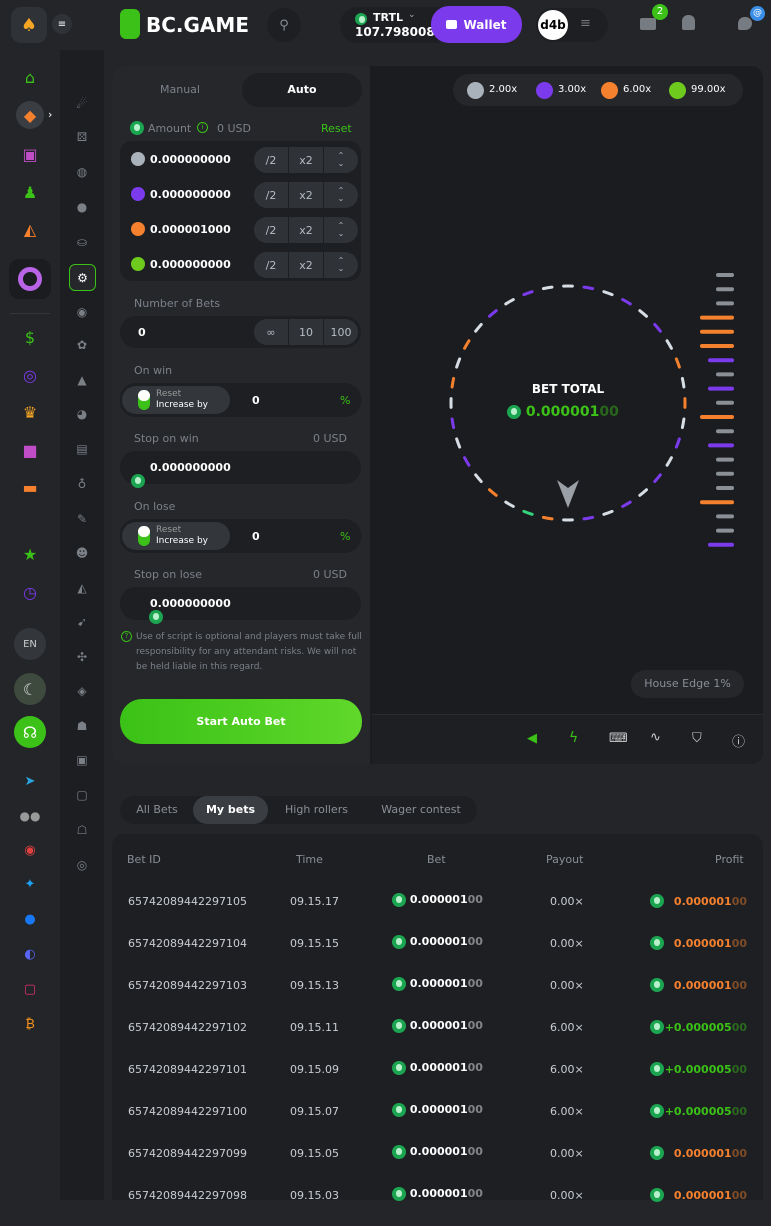 The height and width of the screenshot is (1226, 771). What do you see at coordinates (187, 1027) in the screenshot?
I see `bet-id: 65742089442297102` at bounding box center [187, 1027].